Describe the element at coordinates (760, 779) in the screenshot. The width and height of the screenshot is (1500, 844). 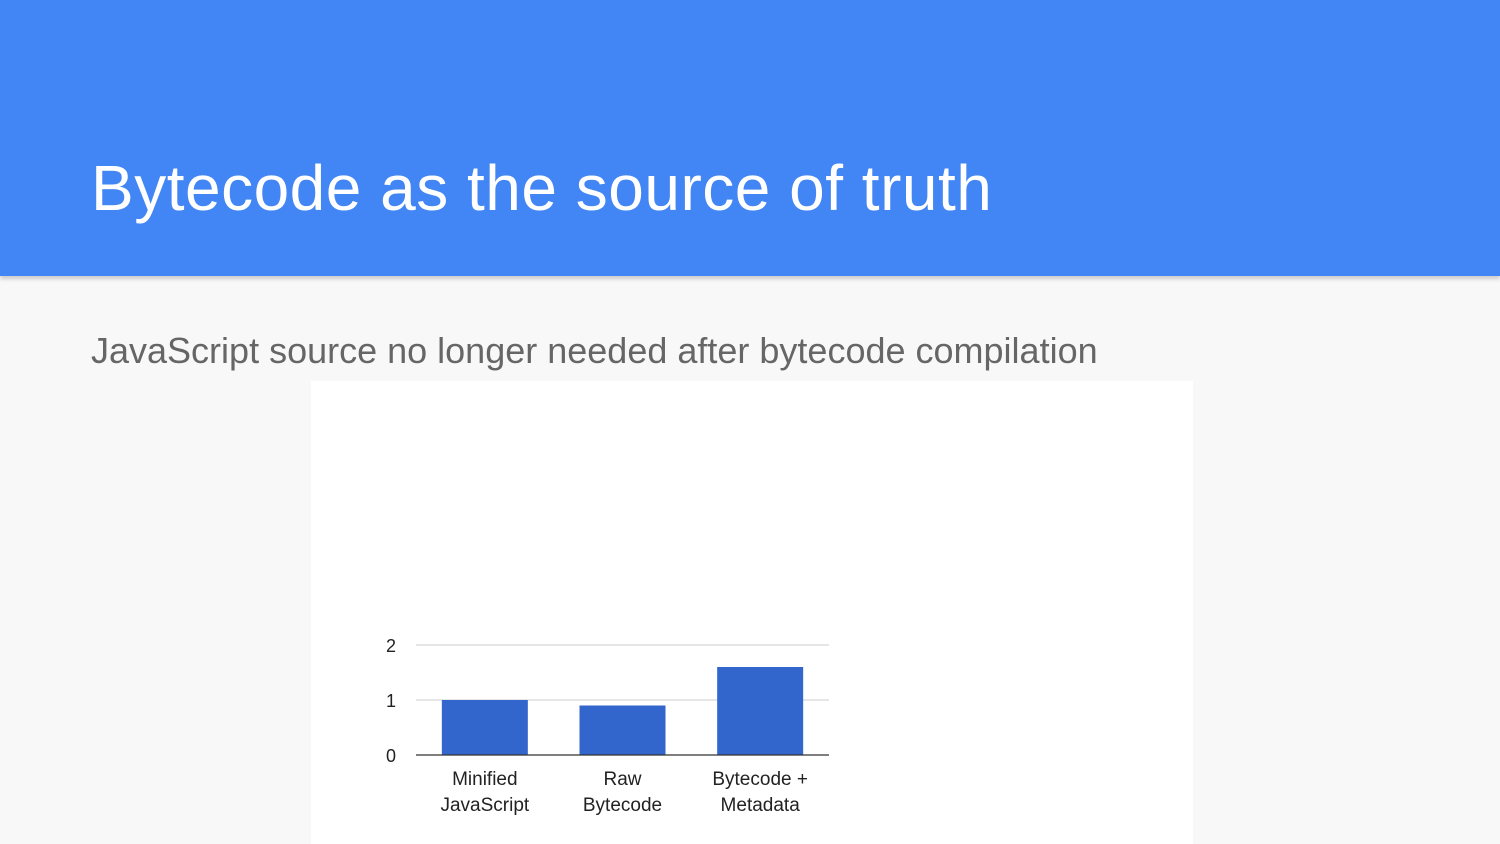
I see `x-category-label: Bytecode +` at that location.